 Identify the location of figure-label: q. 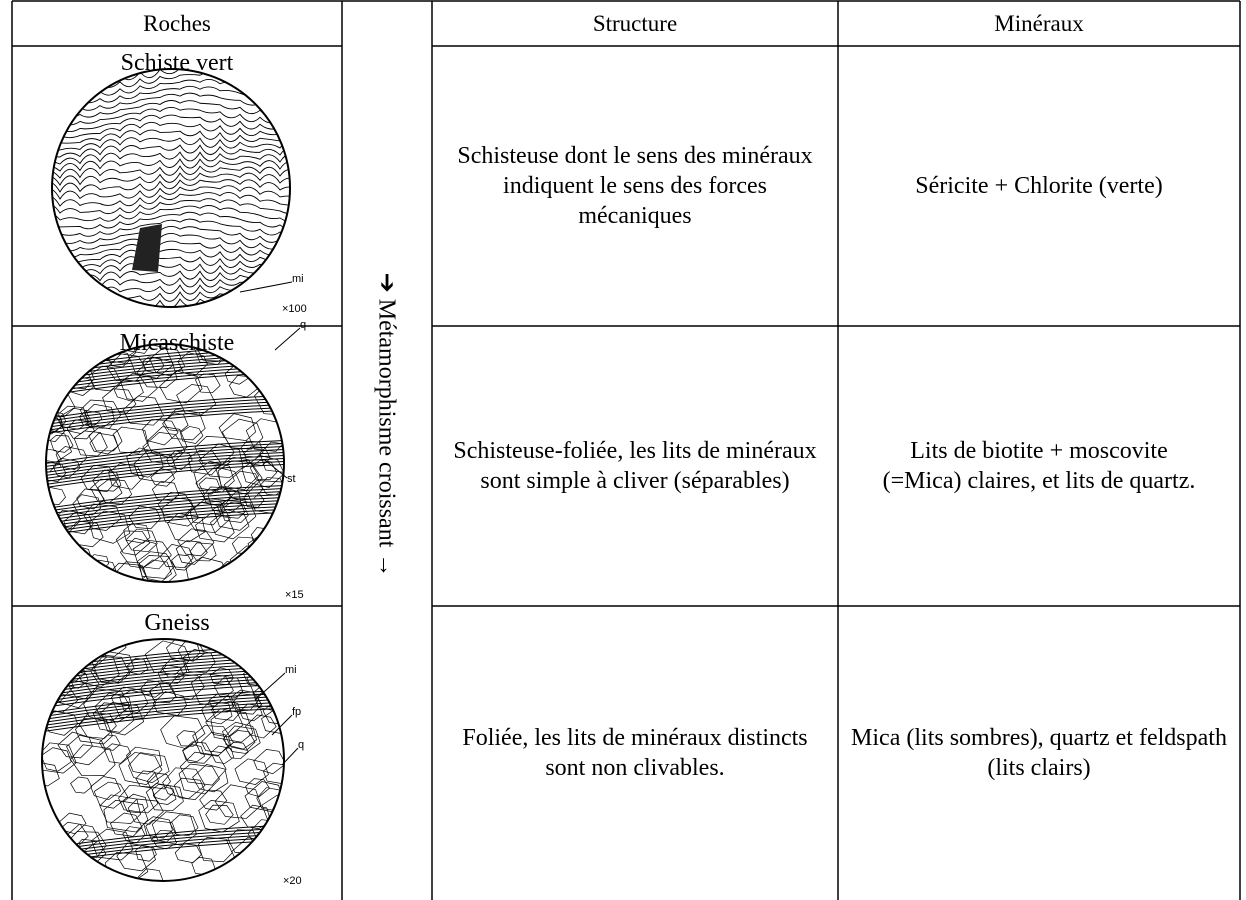
(301, 745).